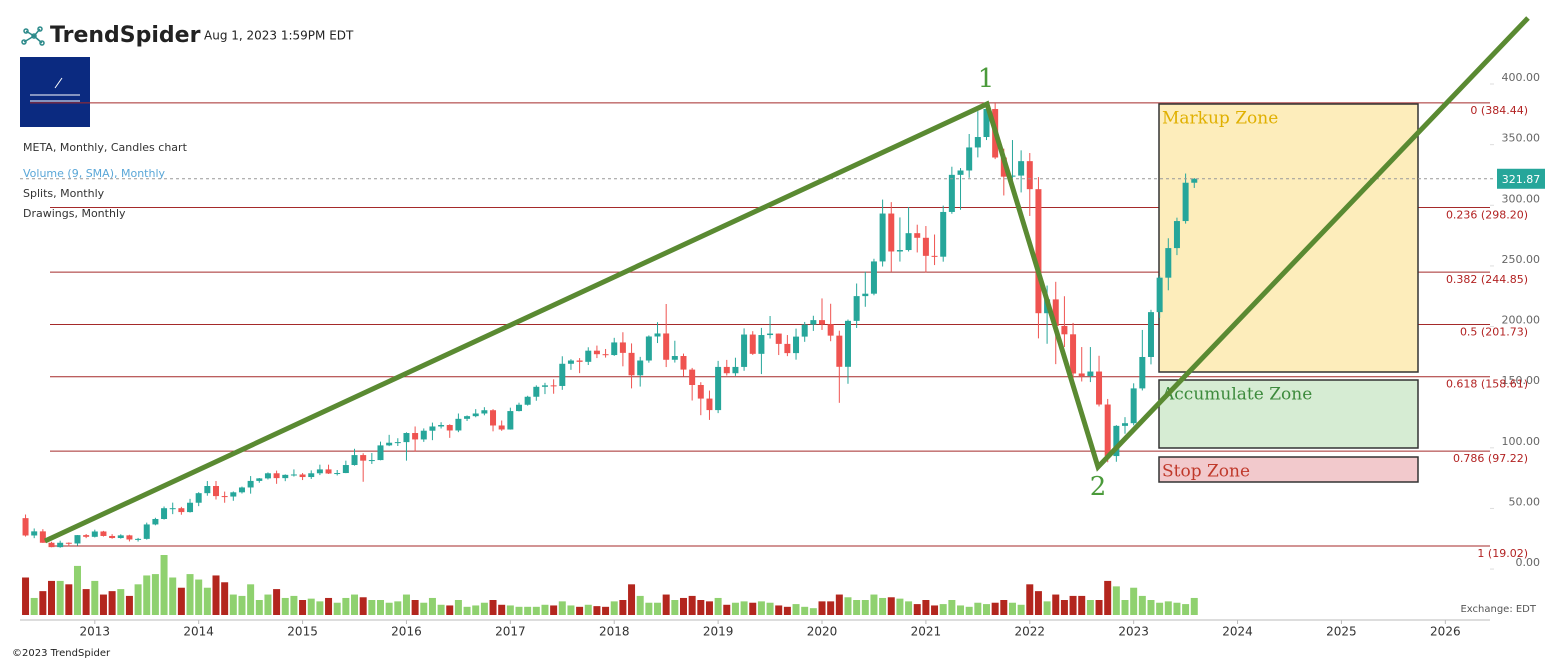 The width and height of the screenshot is (1566, 663). Describe the element at coordinates (1487, 279) in the screenshot. I see `fib-label: 0.382 (244.85)` at that location.